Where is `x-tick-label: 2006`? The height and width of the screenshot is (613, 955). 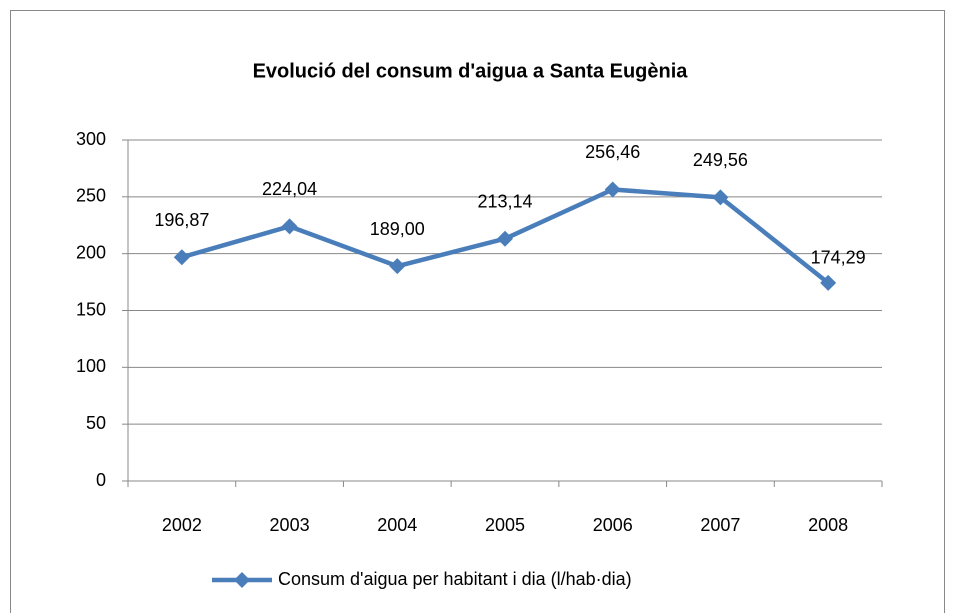 x-tick-label: 2006 is located at coordinates (613, 525).